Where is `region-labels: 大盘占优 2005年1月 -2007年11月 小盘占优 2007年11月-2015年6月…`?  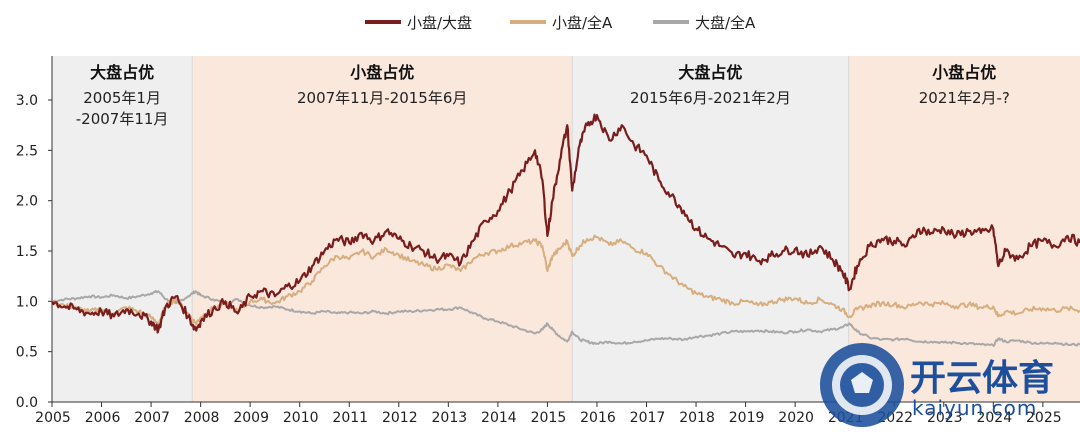 region-labels: 大盘占优 2005年1月 -2007年11月 小盘占优 2007年11月-2015年6月… is located at coordinates (543, 95).